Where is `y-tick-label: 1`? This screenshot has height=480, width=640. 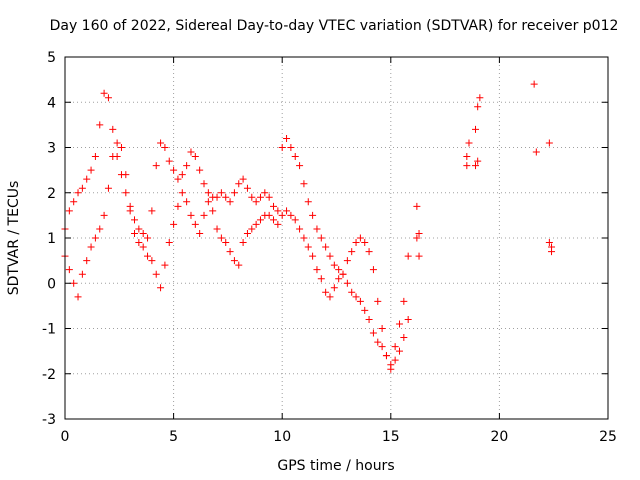
y-tick-label: 1 is located at coordinates (51, 239).